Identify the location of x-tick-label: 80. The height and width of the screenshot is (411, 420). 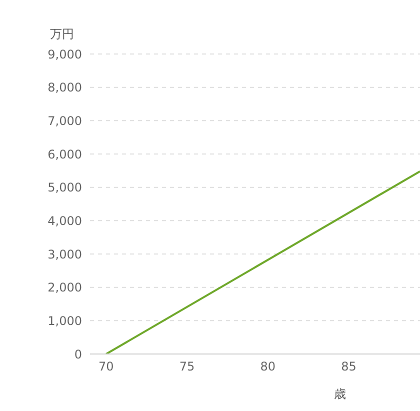
(268, 367).